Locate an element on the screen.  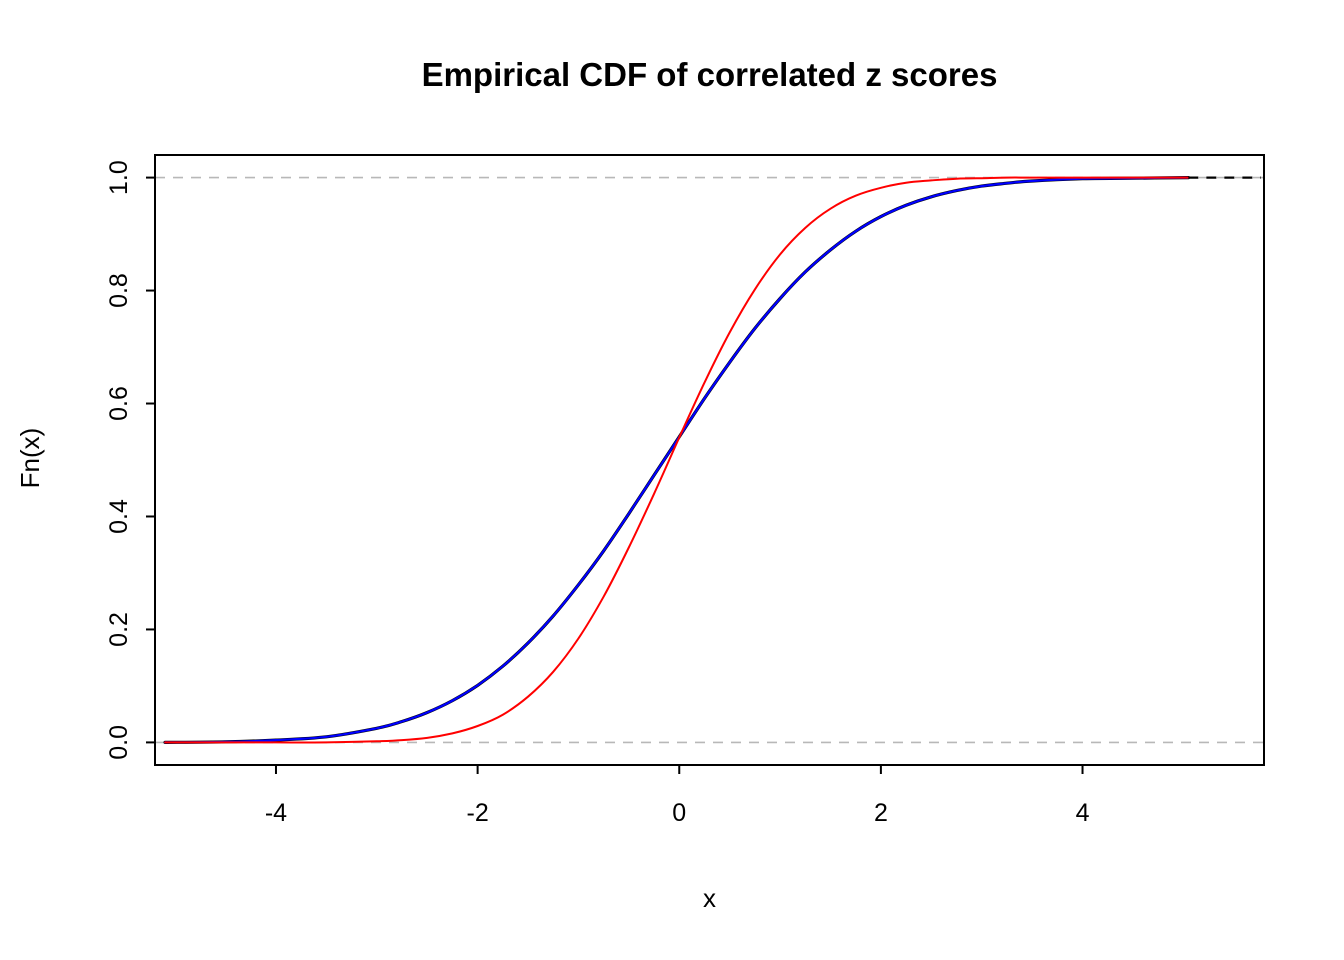
x-axis-tick-label: -4 is located at coordinates (276, 813).